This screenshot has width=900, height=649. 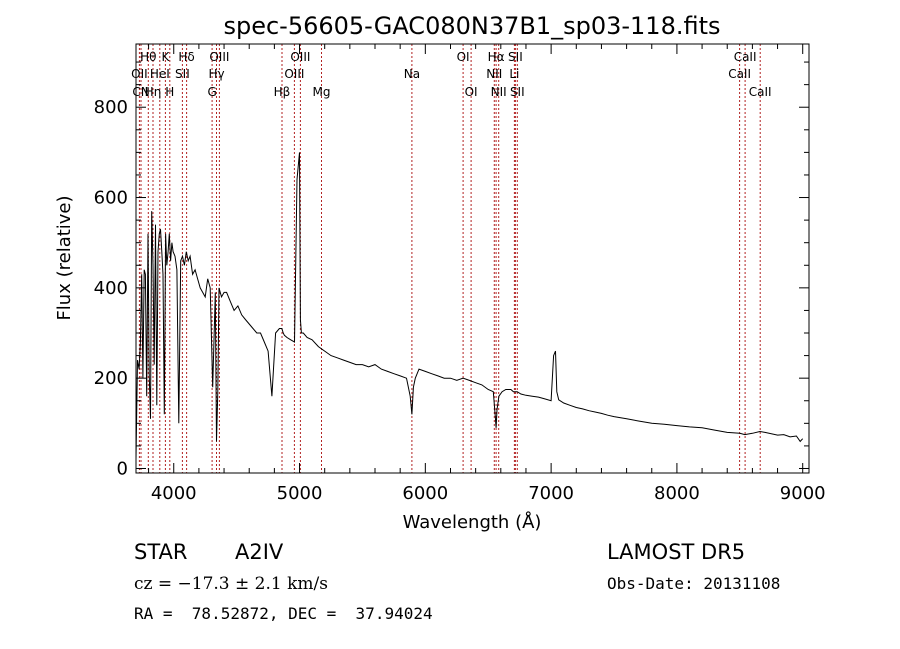 I want to click on x-tick-label: 4000, so click(x=174, y=493).